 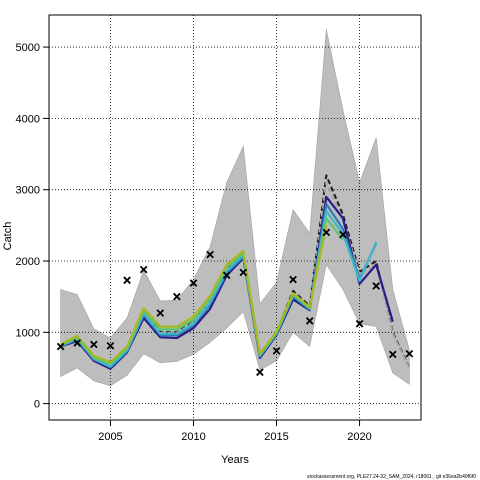 What do you see at coordinates (28, 262) in the screenshot?
I see `y-tick-label: 2000` at bounding box center [28, 262].